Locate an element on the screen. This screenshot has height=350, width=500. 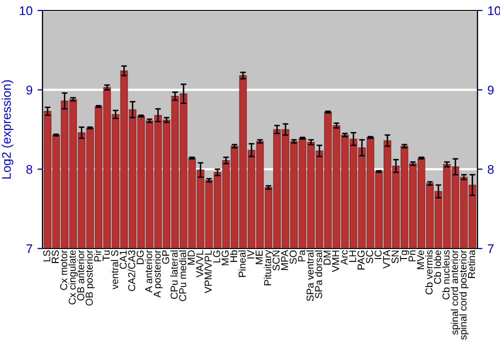
x-tick-label: ventral S is located at coordinates (114, 270).